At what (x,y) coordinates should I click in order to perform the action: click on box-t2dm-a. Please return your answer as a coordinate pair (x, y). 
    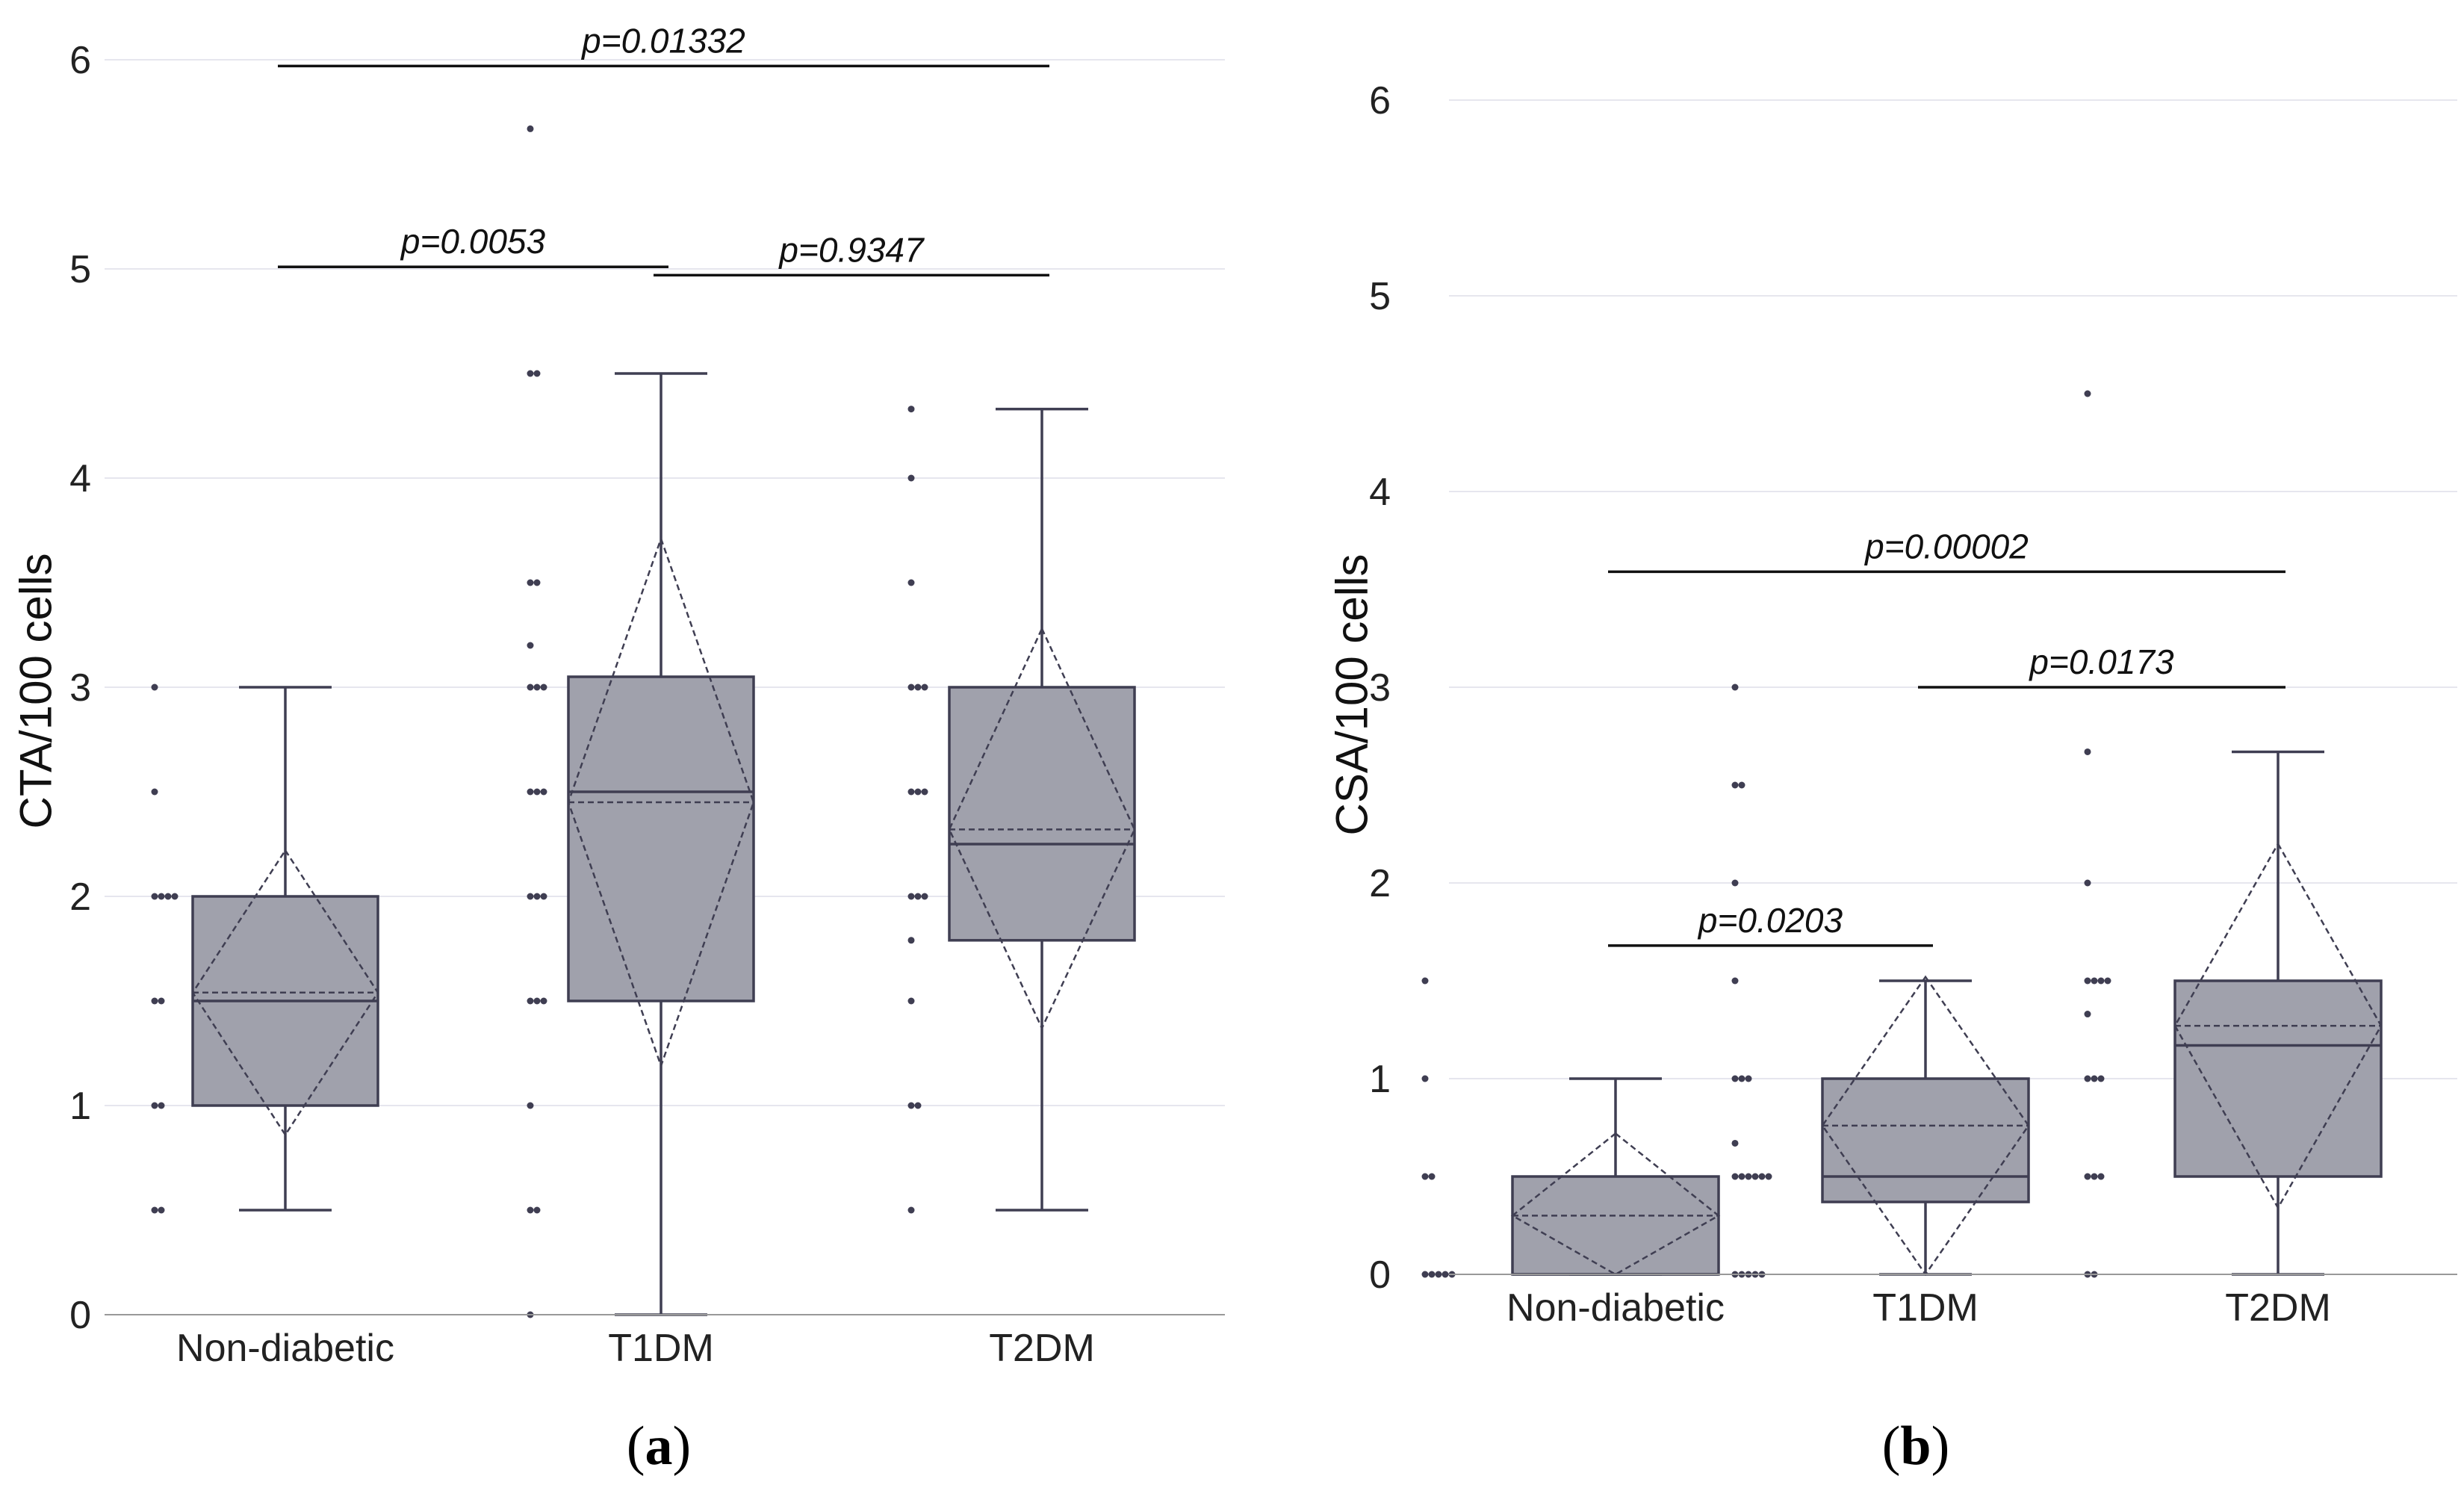
    Looking at the image, I should click on (1042, 809).